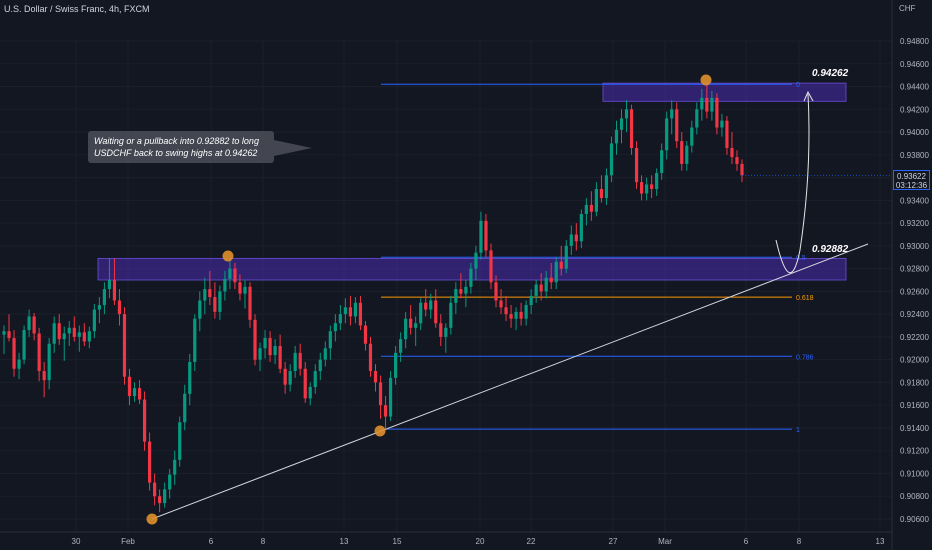 This screenshot has width=932, height=550. I want to click on price-tick-label: 0.92600, so click(914, 291).